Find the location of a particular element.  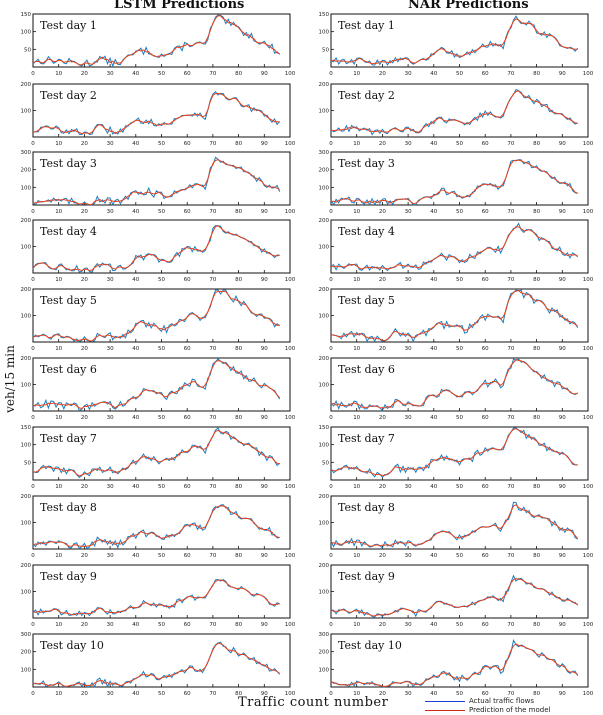

legend-label-predicted: Prediction of the model is located at coordinates (510, 710).